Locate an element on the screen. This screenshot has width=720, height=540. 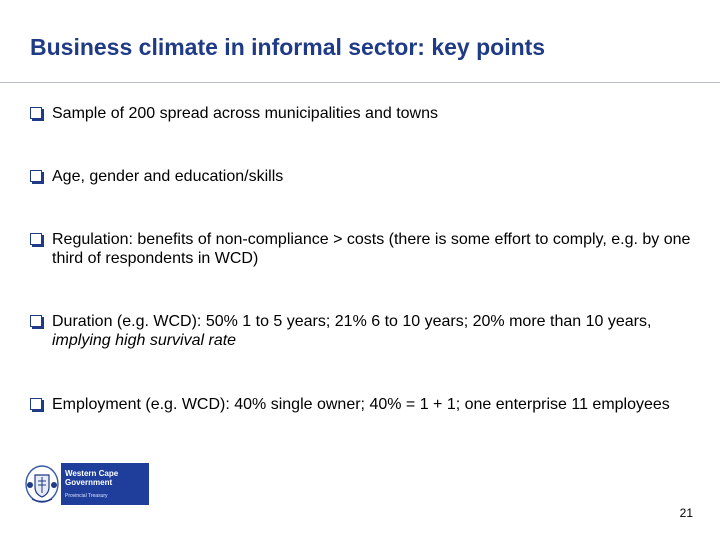
page-number: 21 is located at coordinates (686, 513).